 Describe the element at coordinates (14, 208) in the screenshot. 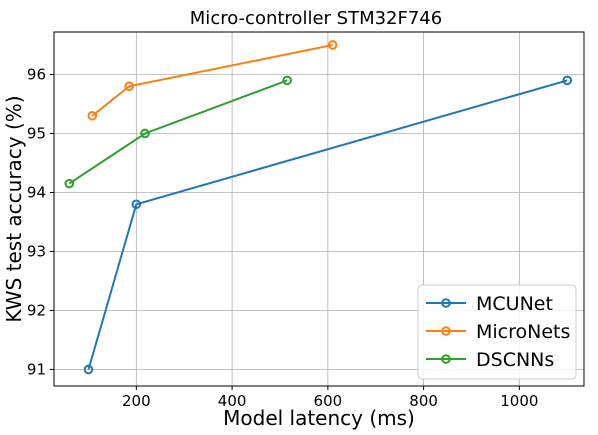

I see `y-axis-label: KWS test accuracy (%)` at that location.